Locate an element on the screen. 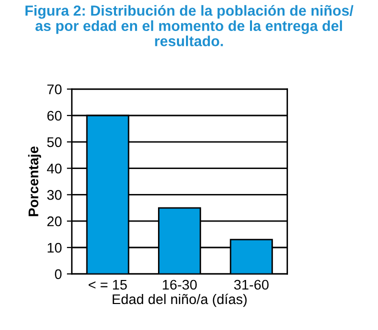 This screenshot has width=378, height=330. x-tick-label: 16-30 is located at coordinates (179, 285).